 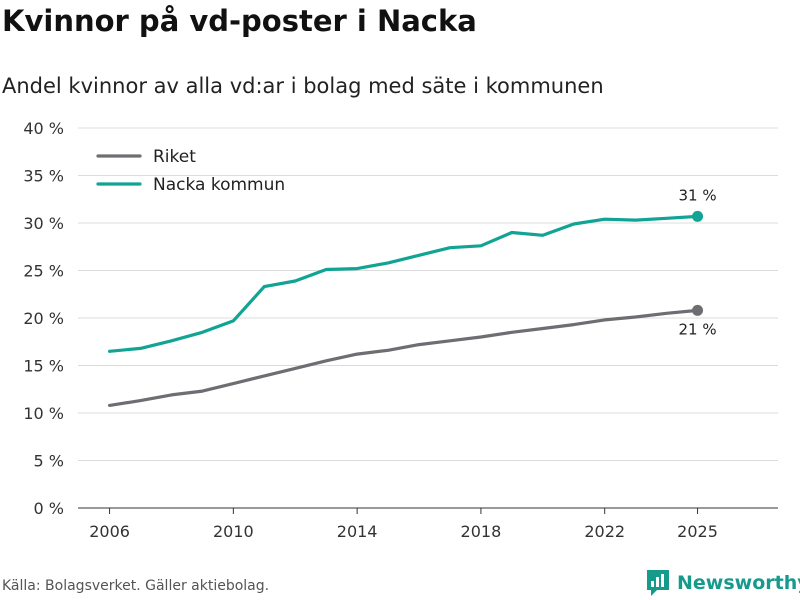 What do you see at coordinates (738, 583) in the screenshot?
I see `newsworthy-logo-text: Newsworthy` at bounding box center [738, 583].